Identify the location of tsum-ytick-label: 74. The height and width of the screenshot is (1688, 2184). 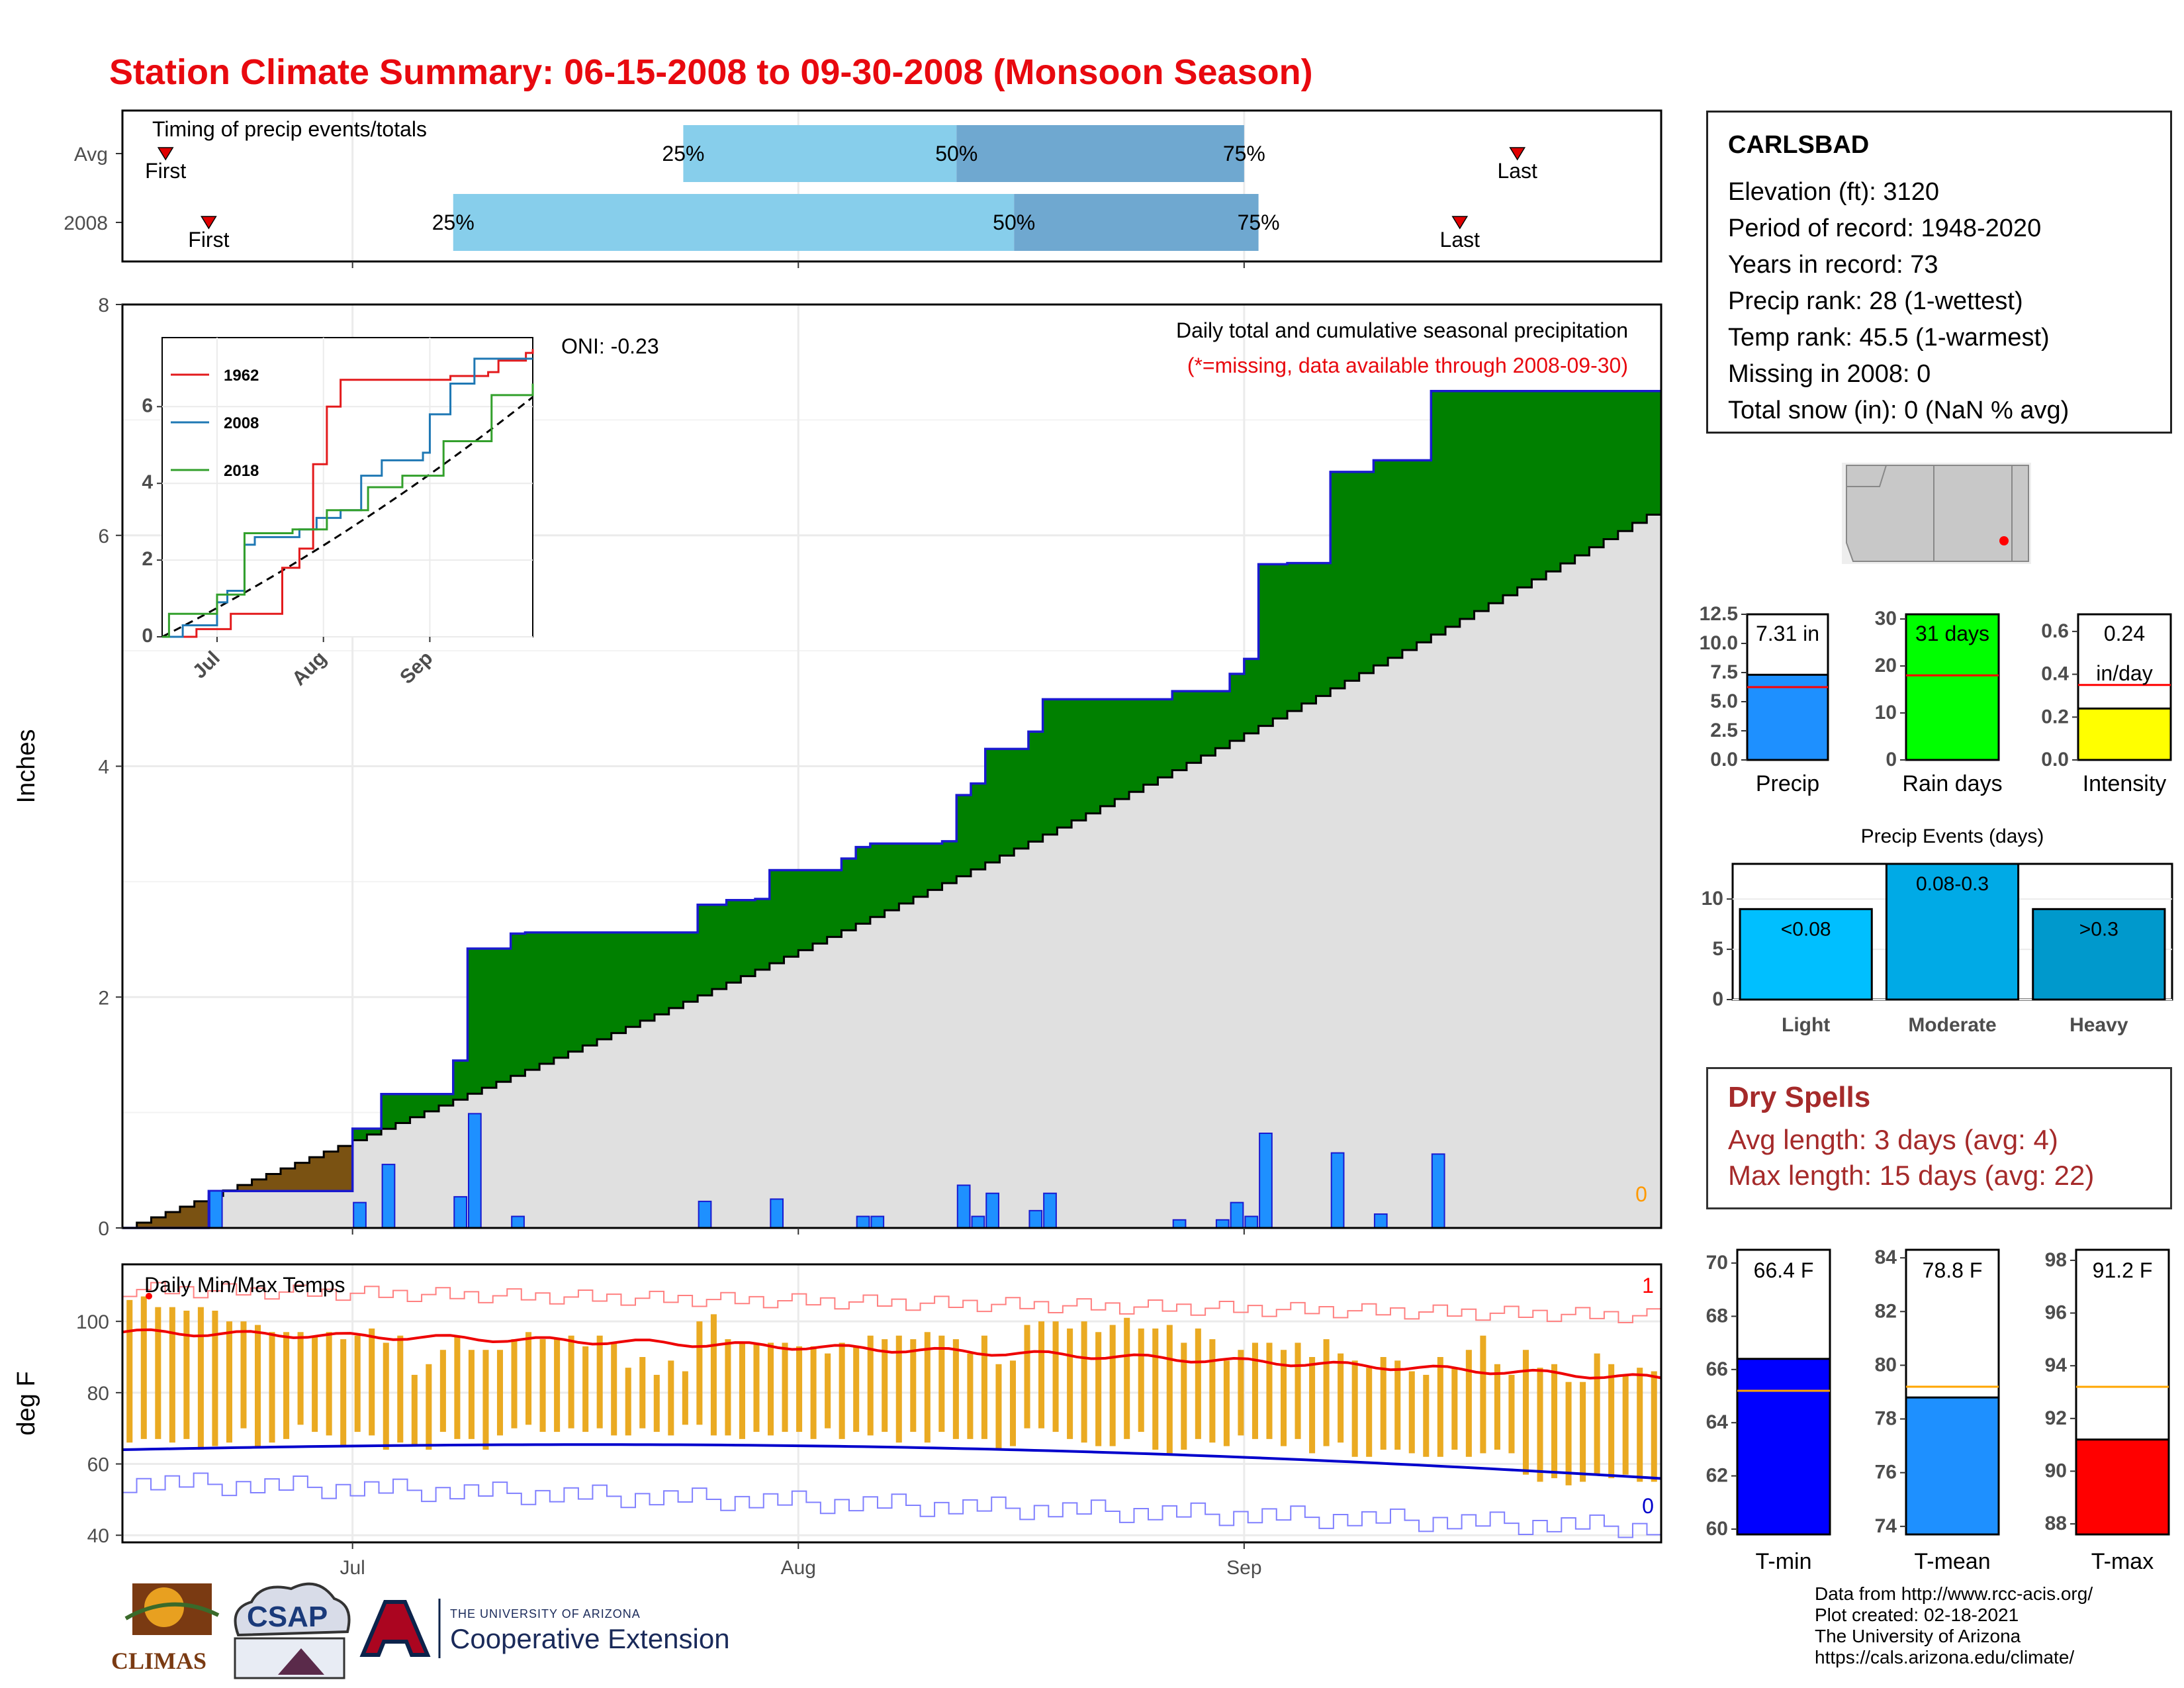
(1886, 1526).